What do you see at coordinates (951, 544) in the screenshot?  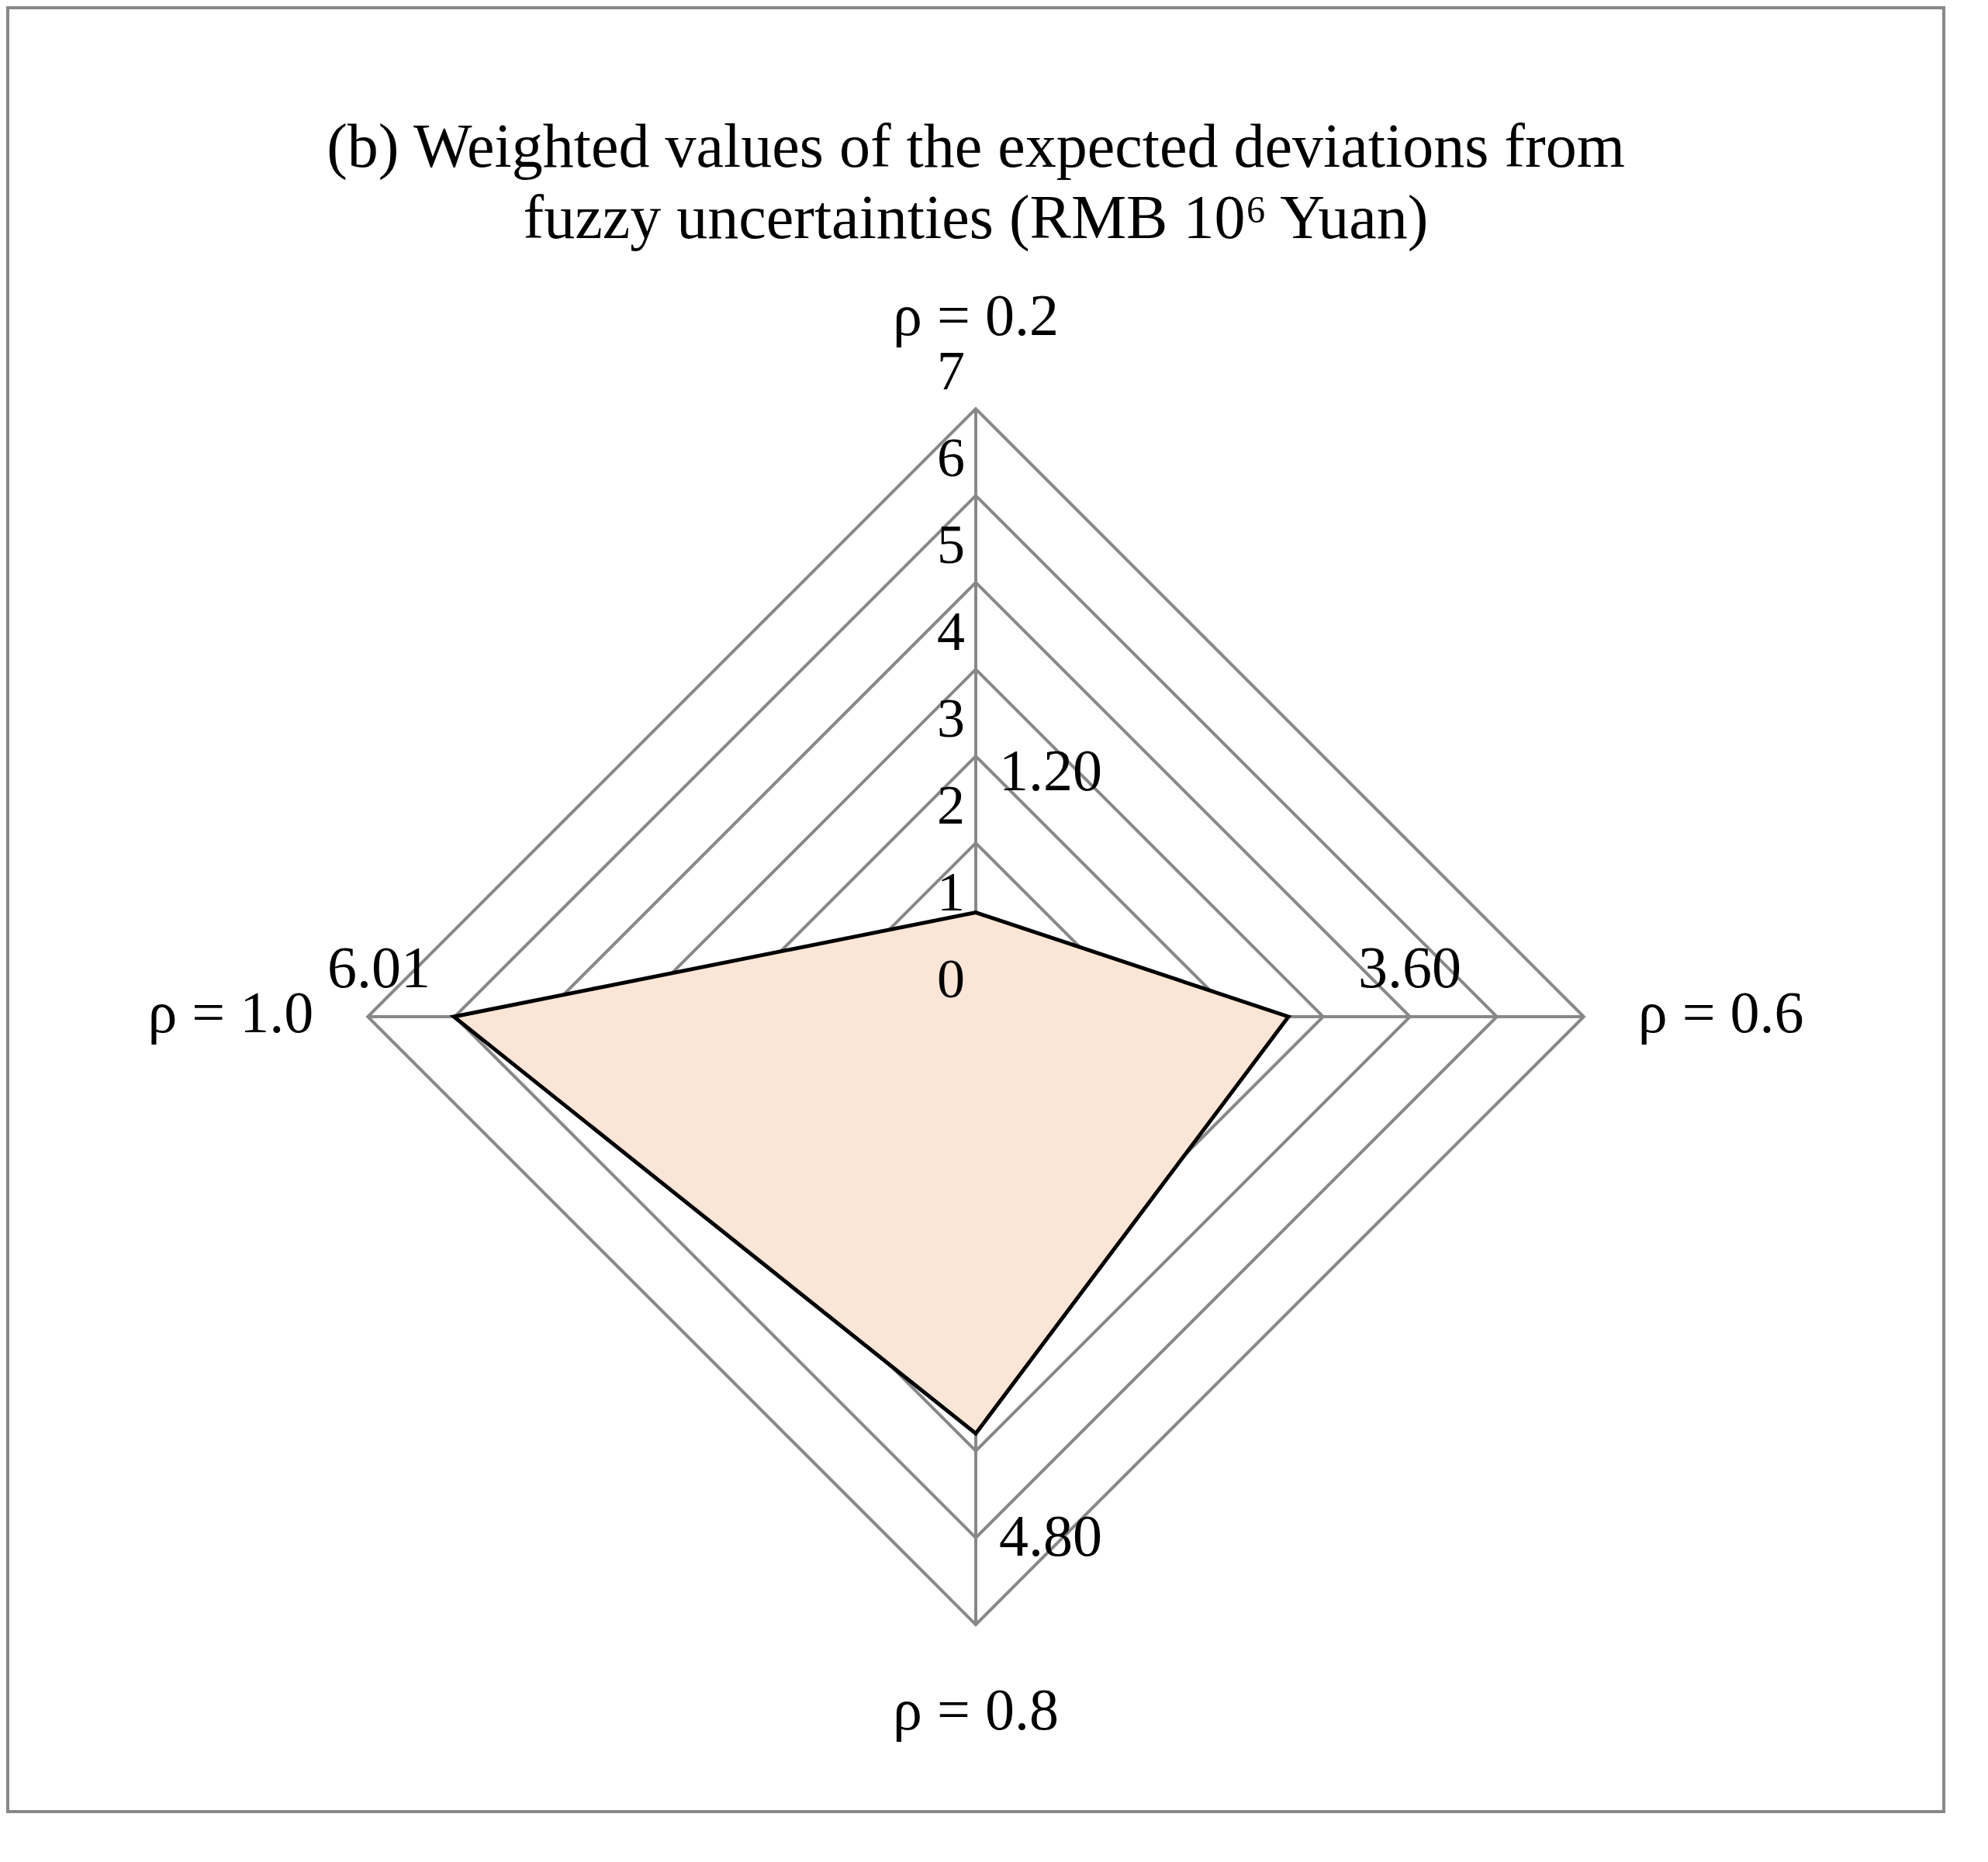 I see `y-tick-label: 5` at bounding box center [951, 544].